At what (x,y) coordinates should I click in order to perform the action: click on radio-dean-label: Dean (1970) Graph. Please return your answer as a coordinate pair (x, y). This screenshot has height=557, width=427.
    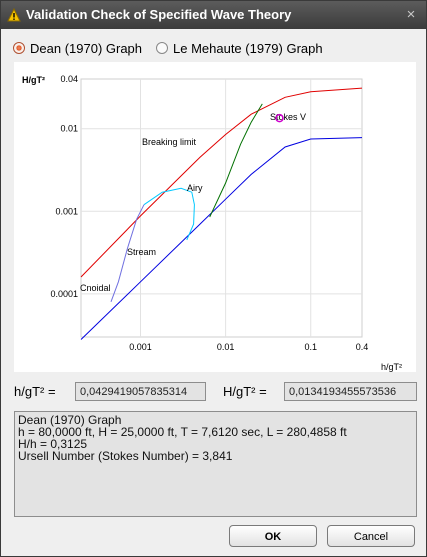
    Looking at the image, I should click on (86, 48).